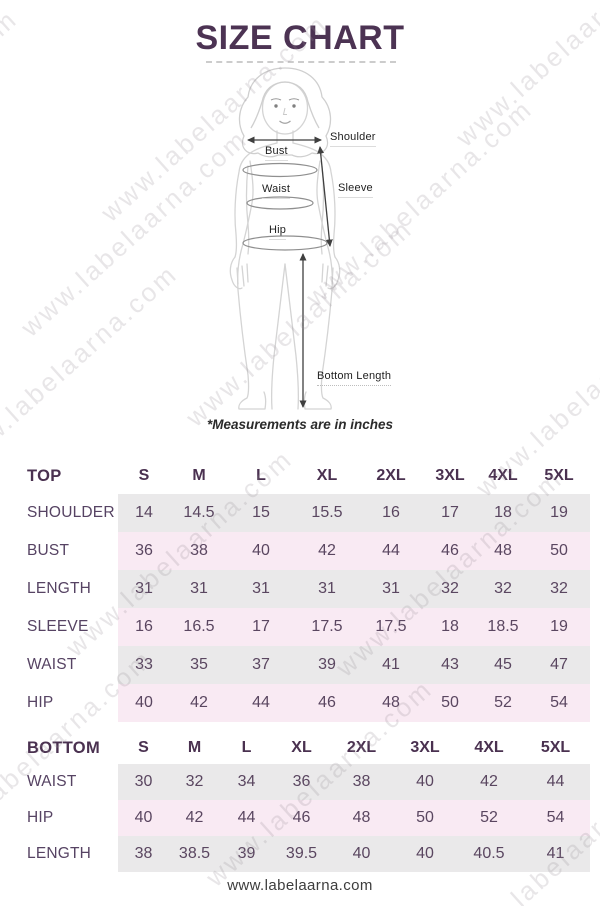 This screenshot has width=600, height=906. I want to click on waist-ellipse, so click(280, 203).